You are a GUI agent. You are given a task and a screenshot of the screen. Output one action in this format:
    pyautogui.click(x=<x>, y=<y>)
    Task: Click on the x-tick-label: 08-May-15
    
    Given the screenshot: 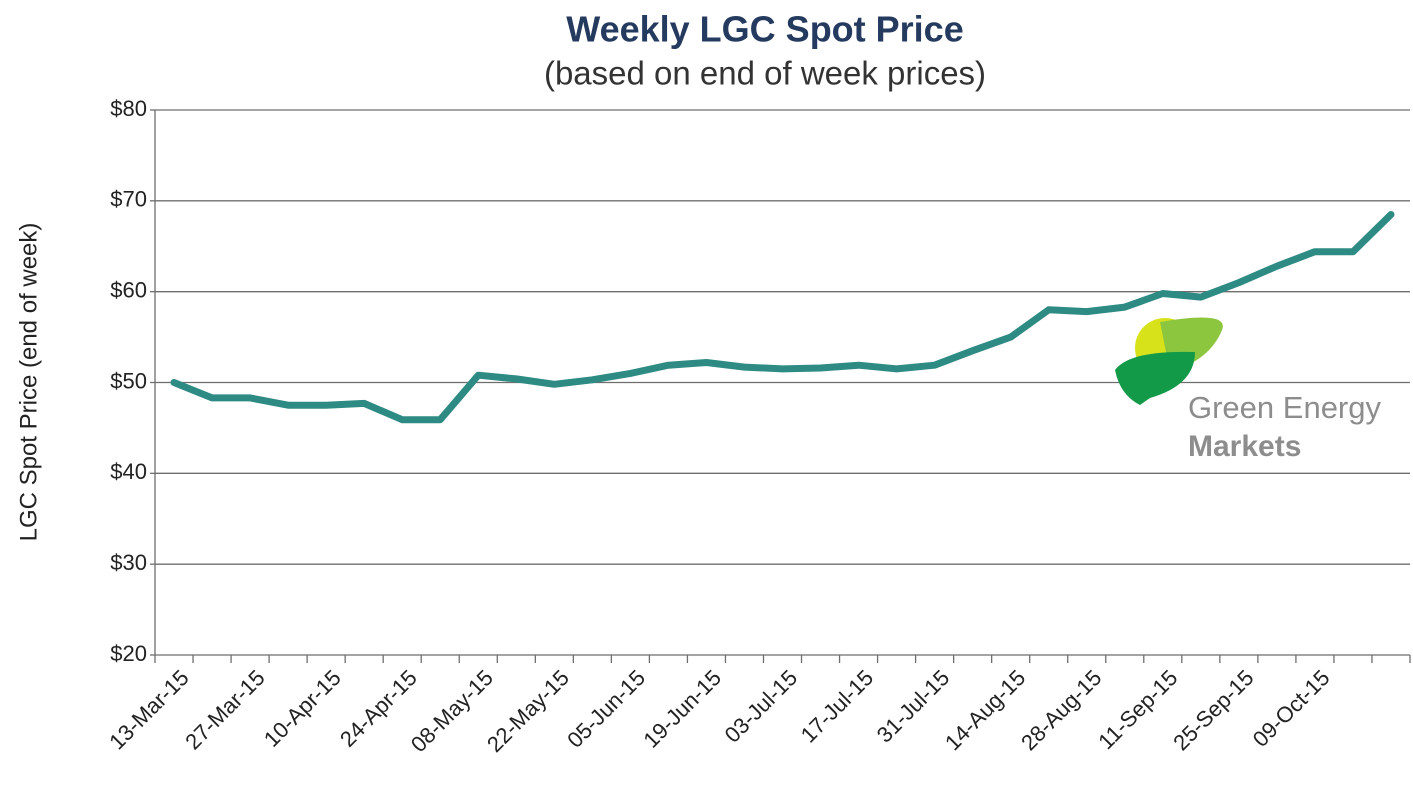 What is the action you would take?
    pyautogui.click(x=452, y=711)
    